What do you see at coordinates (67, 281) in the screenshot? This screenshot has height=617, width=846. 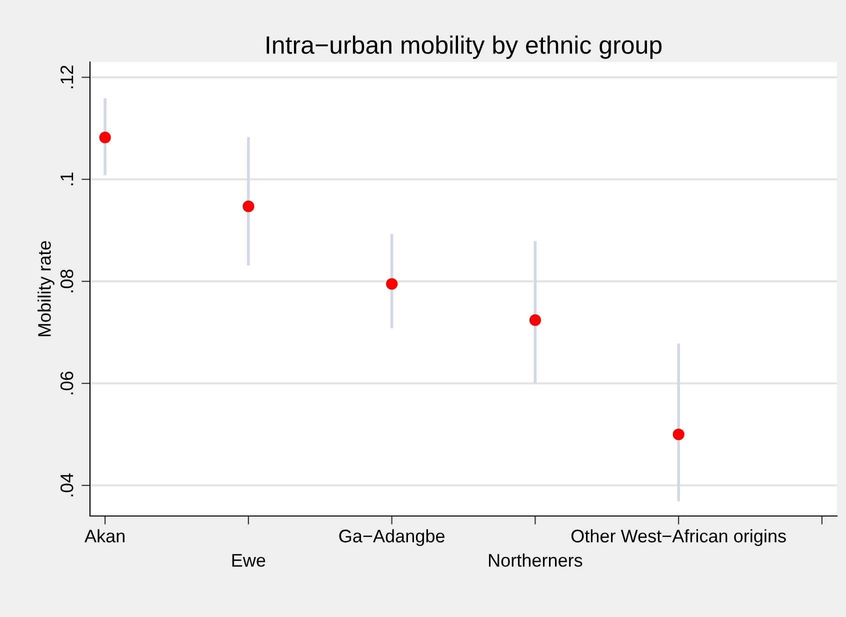 I see `y-tick-label: .08` at bounding box center [67, 281].